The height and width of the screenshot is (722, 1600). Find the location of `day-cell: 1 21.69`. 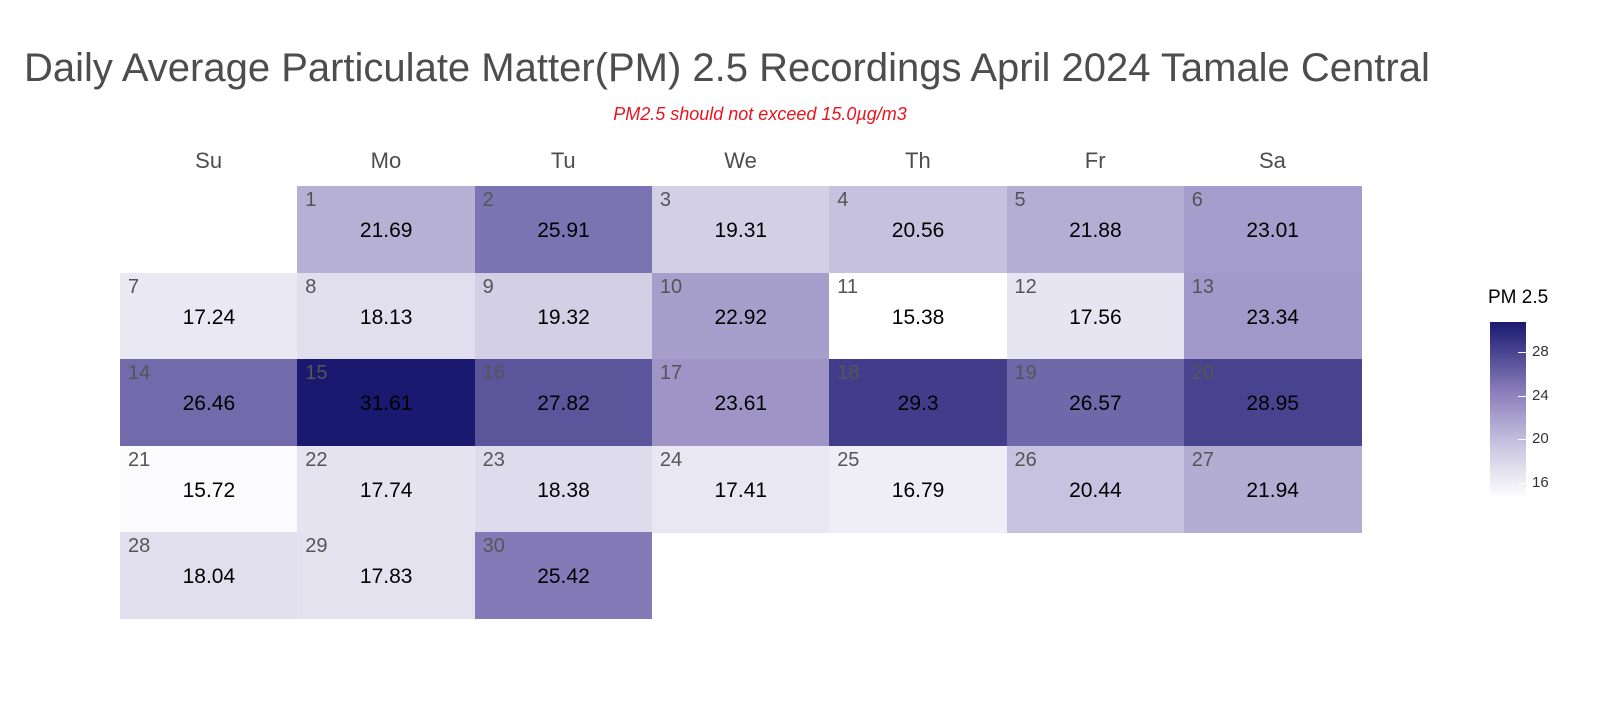

day-cell: 1 21.69 is located at coordinates (386, 230).